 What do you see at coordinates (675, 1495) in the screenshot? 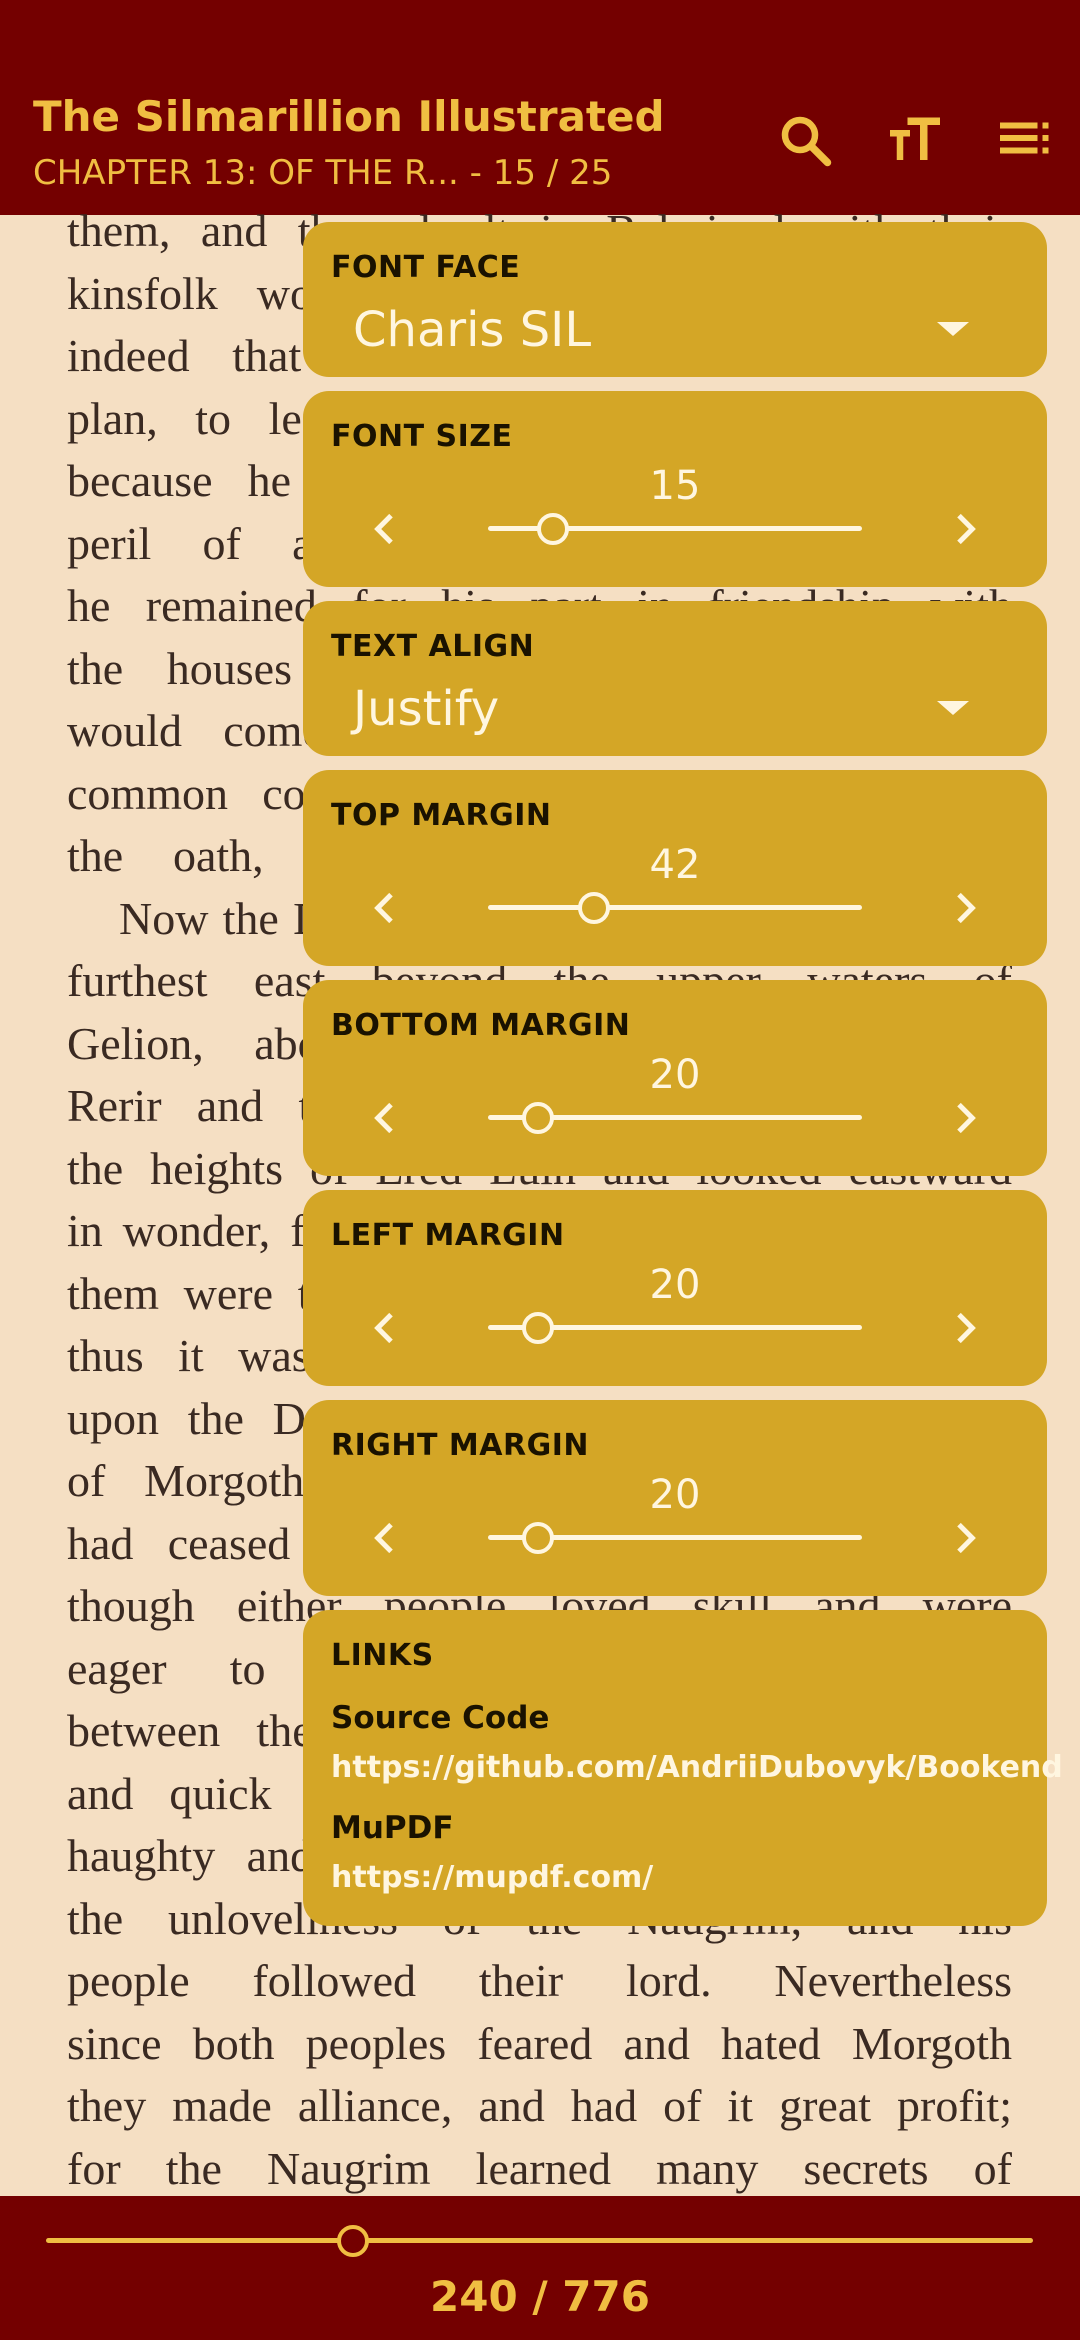
I see `right-margin-value: 20` at bounding box center [675, 1495].